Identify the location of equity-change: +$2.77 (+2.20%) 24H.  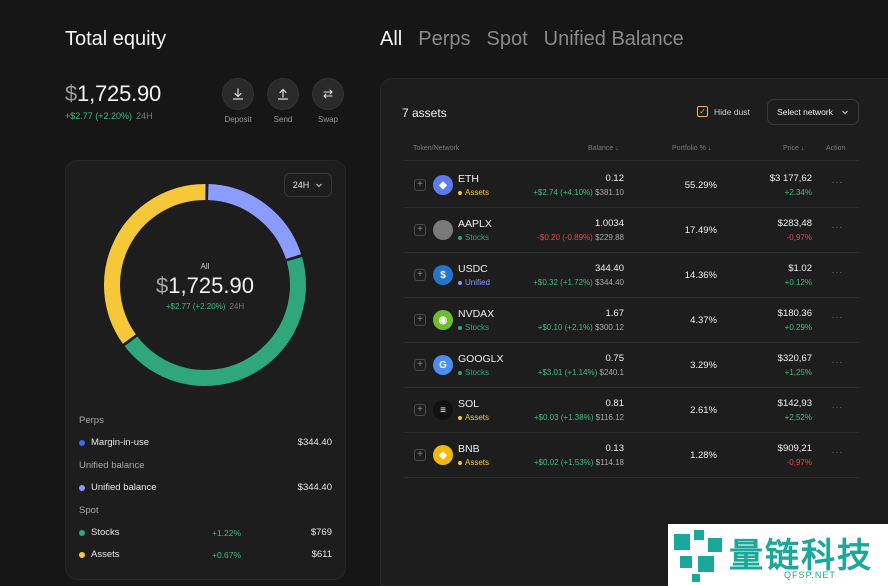
(109, 116).